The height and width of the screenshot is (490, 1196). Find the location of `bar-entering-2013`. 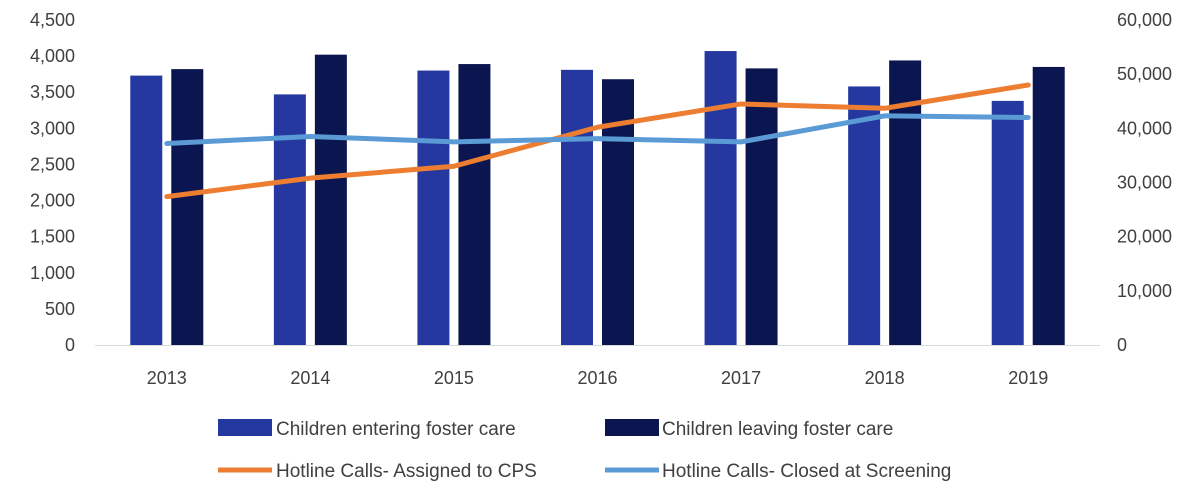

bar-entering-2013 is located at coordinates (146, 210).